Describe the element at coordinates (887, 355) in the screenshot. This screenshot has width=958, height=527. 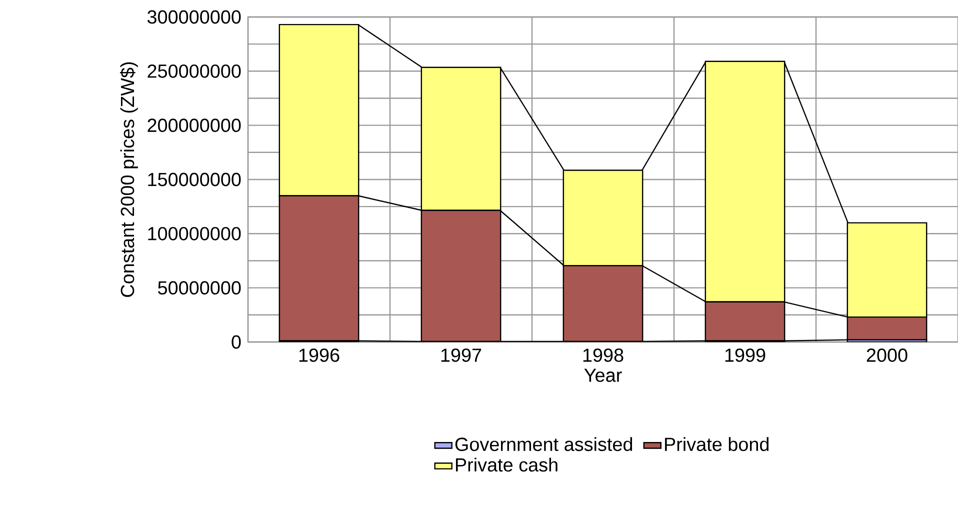
I see `x-tick-label: 2000` at that location.